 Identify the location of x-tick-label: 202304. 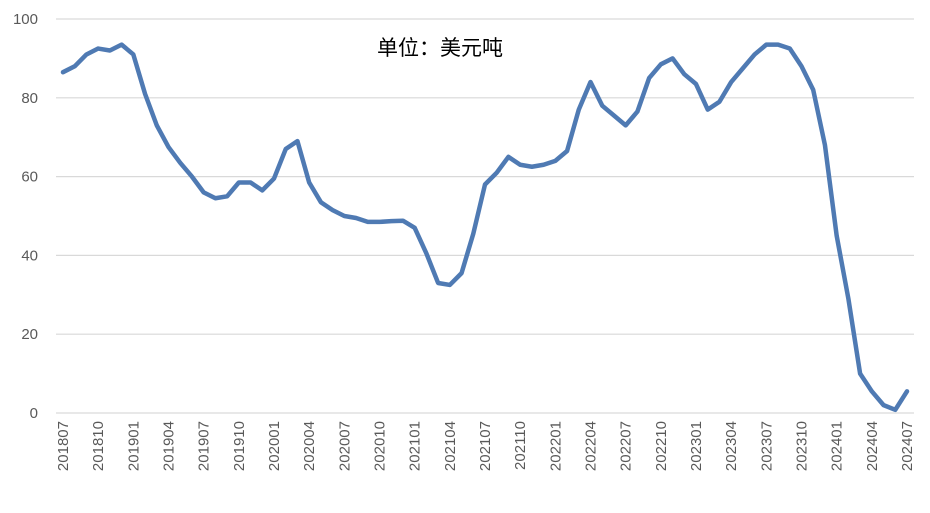
(731, 446).